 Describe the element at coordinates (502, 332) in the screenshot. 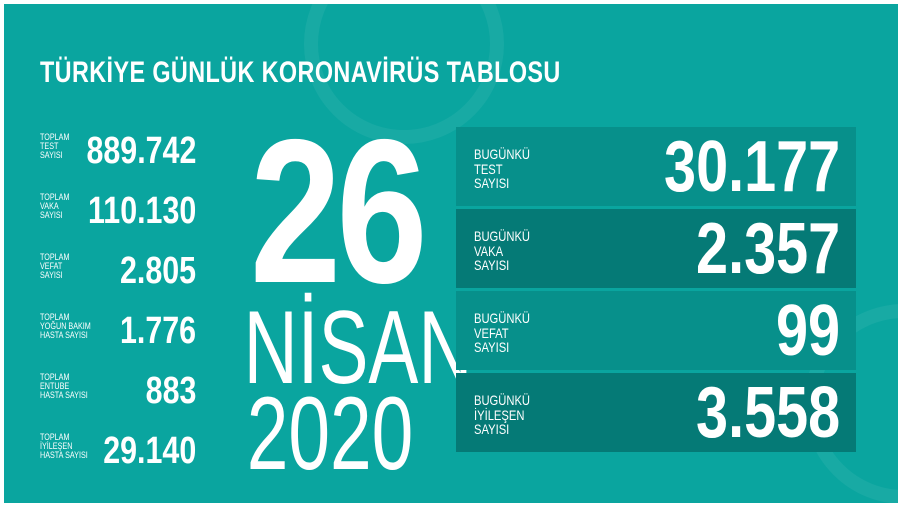

I see `today-label: BUGÜNKÜ VEFAT SAYISI` at that location.